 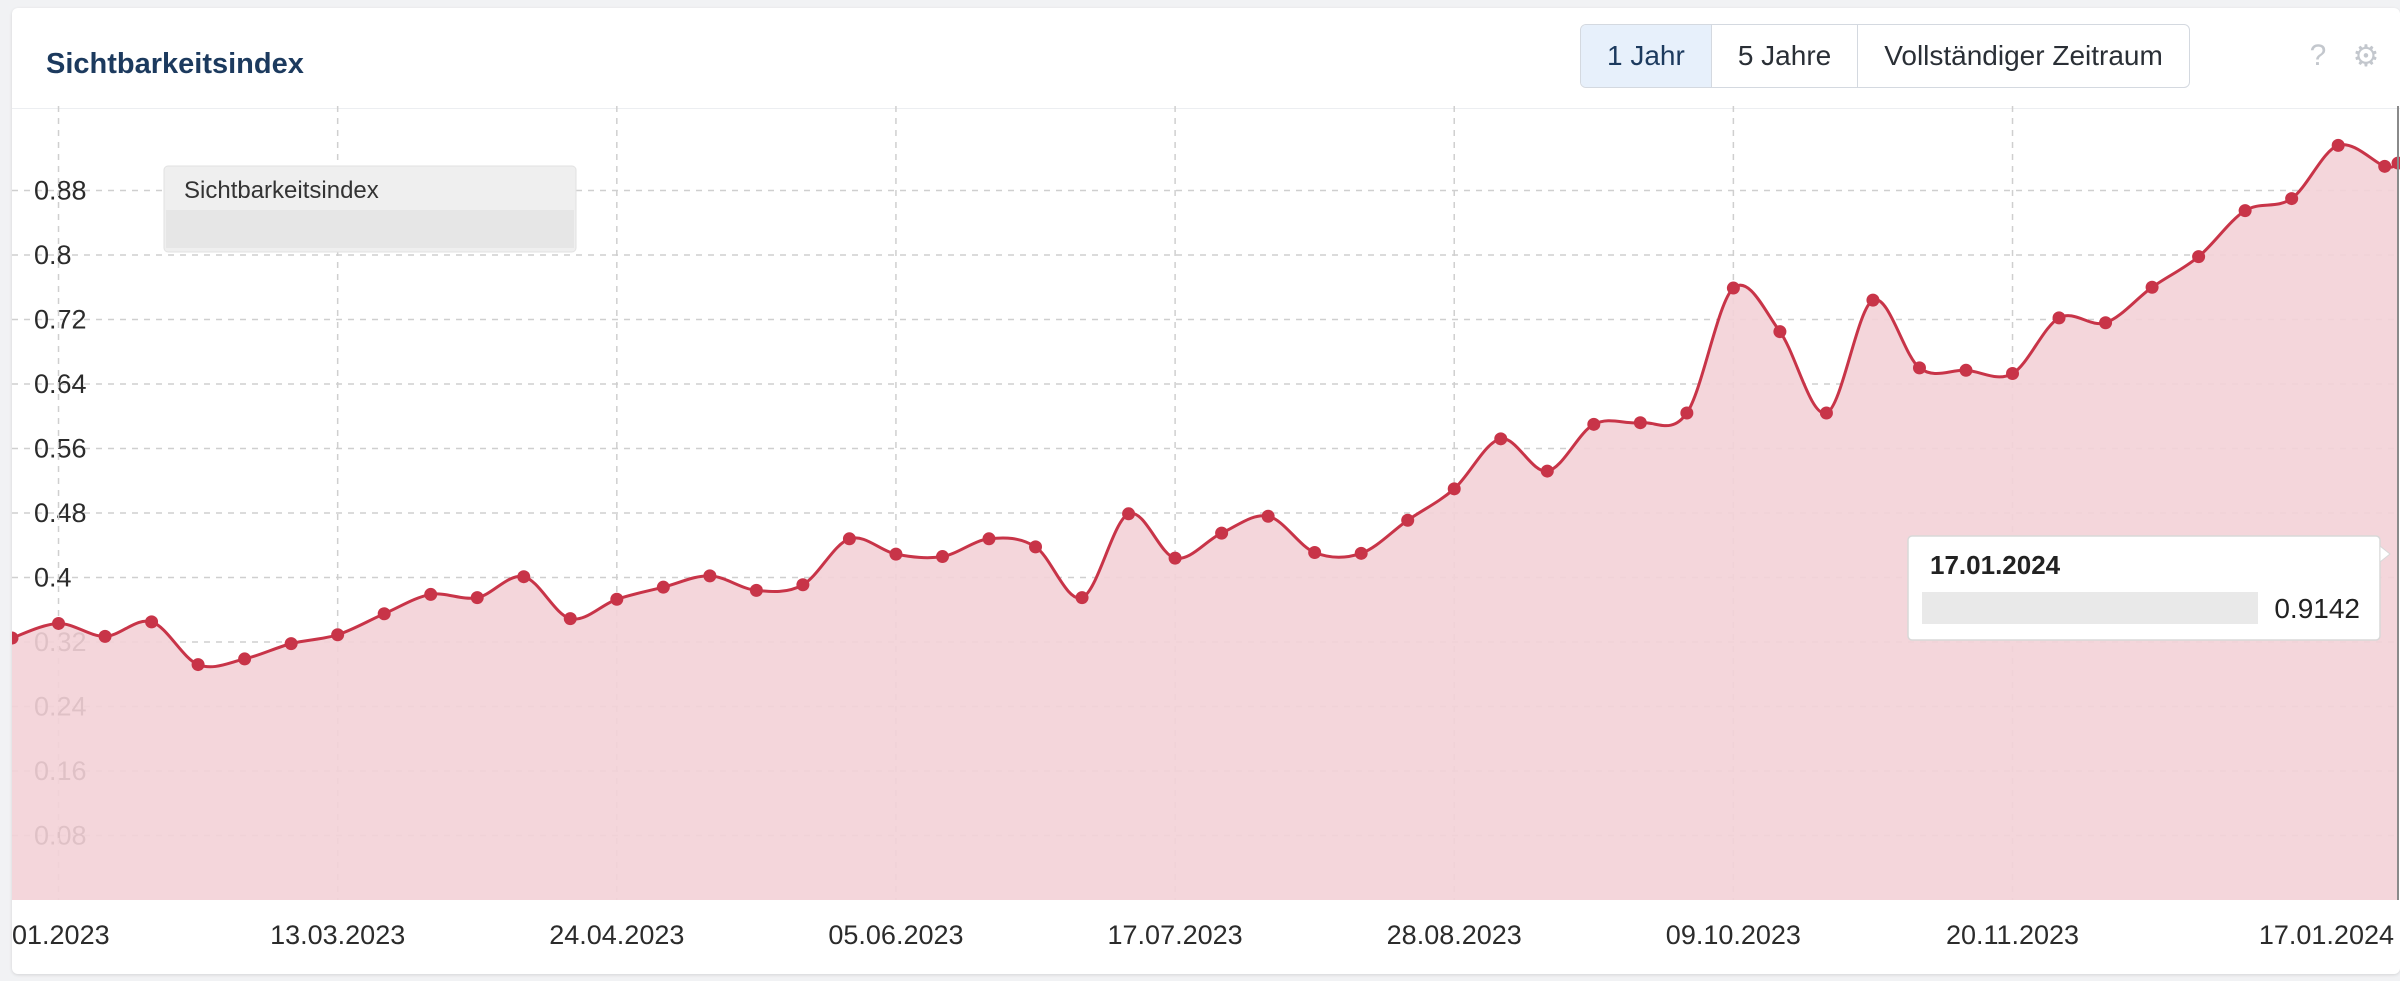 What do you see at coordinates (2318, 55) in the screenshot?
I see `question-mark-icon: ?` at bounding box center [2318, 55].